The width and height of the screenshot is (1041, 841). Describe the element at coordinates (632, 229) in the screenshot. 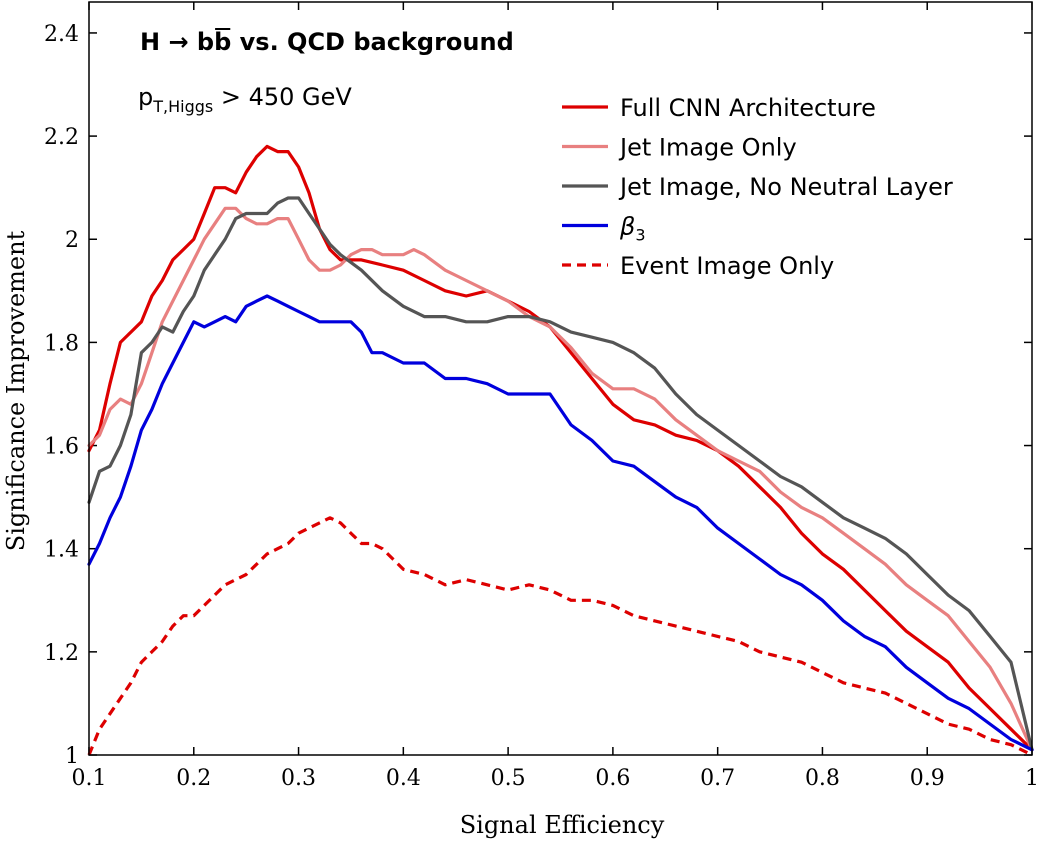

I see `legend-label-3: β3` at that location.